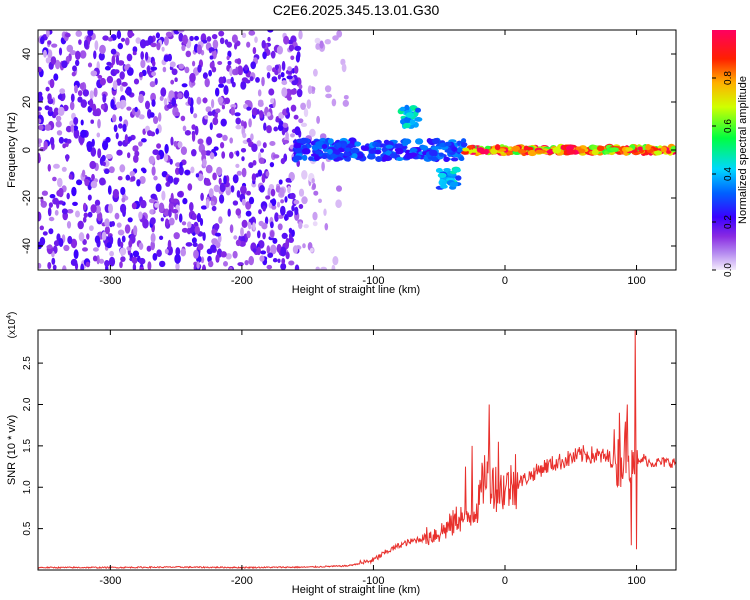 The image size is (750, 600). What do you see at coordinates (27, 246) in the screenshot?
I see `heatmap-y-tick-label: -40` at bounding box center [27, 246].